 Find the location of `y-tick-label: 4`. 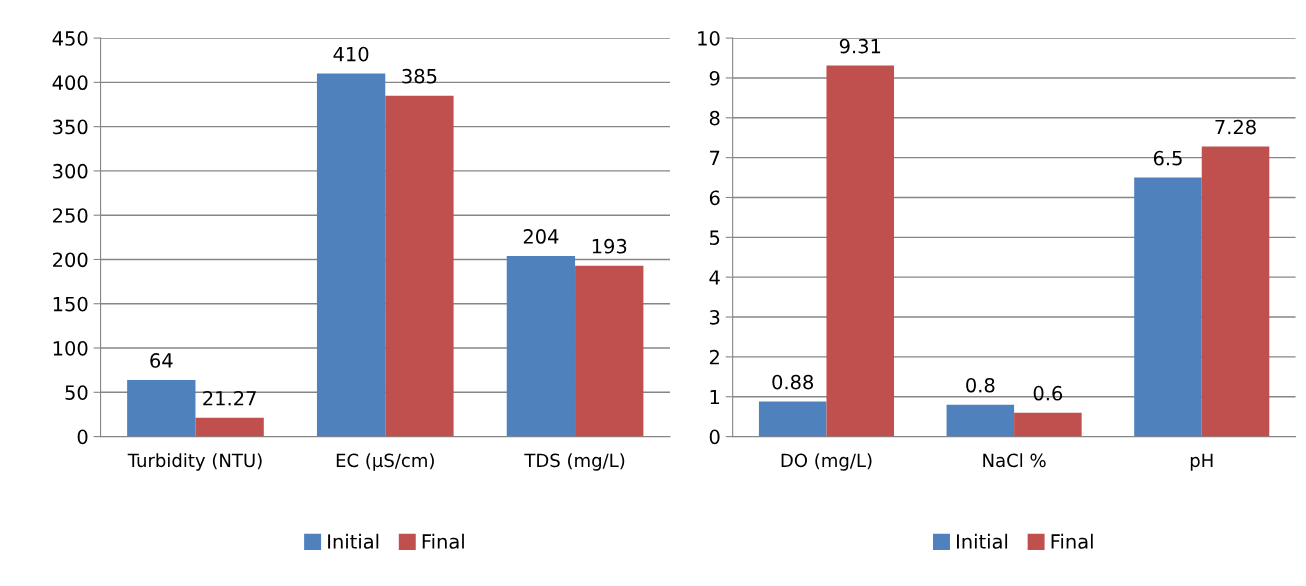

y-tick-label: 4 is located at coordinates (714, 277).